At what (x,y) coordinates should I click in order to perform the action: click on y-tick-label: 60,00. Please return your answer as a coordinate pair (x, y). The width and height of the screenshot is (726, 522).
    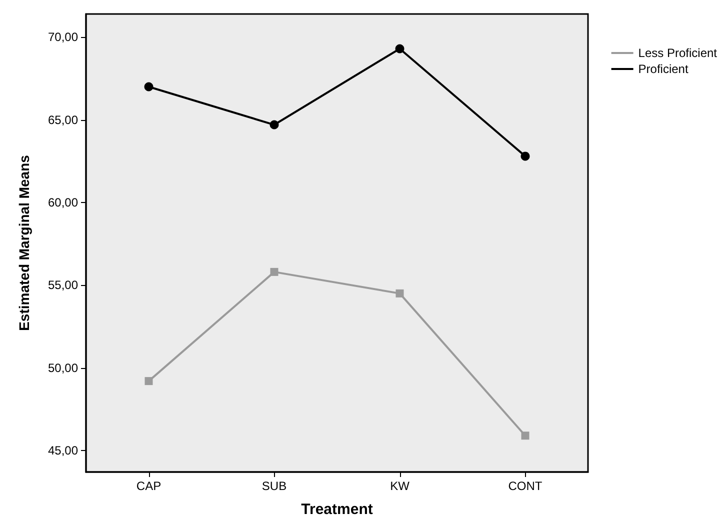
    Looking at the image, I should click on (63, 202).